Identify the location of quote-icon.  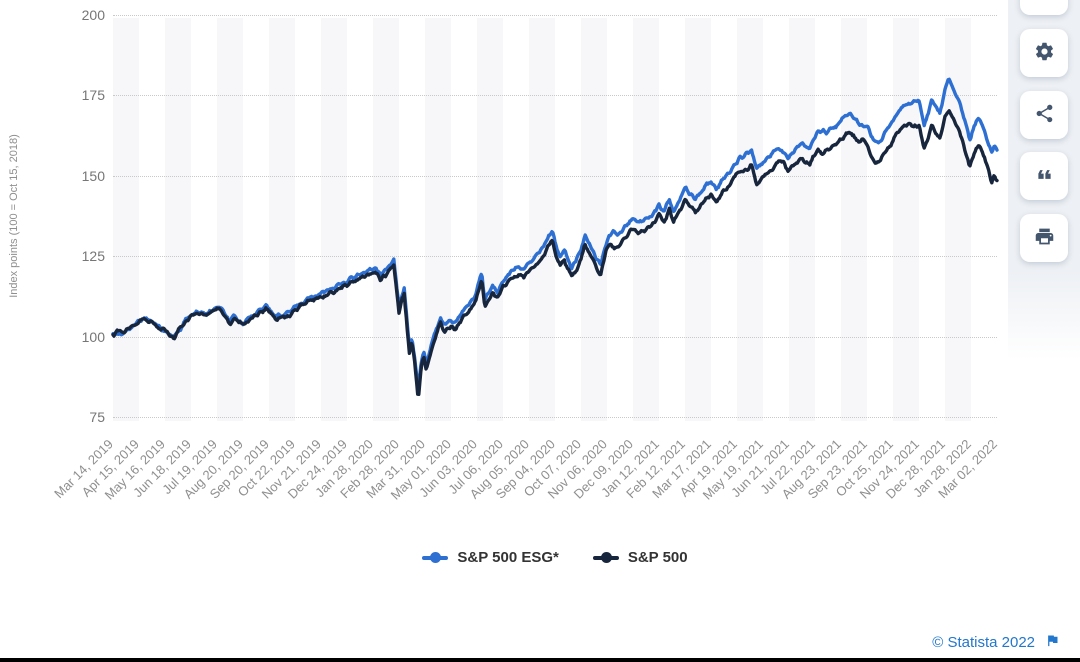
(1044, 176).